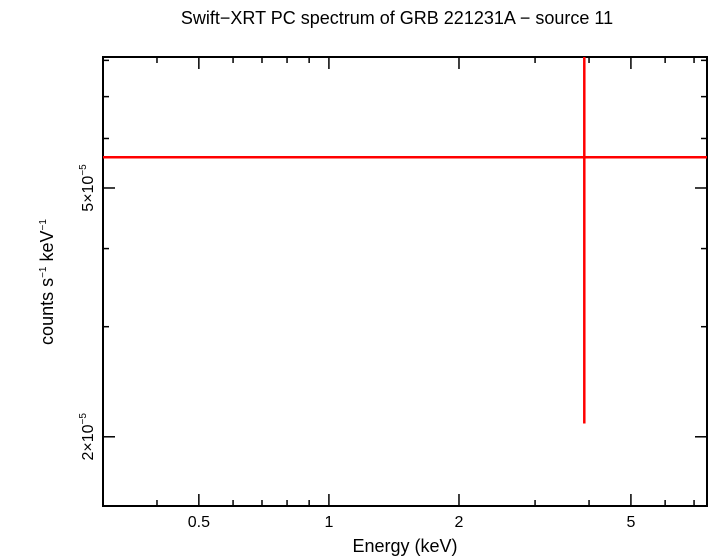 This screenshot has width=710, height=556. I want to click on y-tick-labels: 2×10−55×10−5, so click(87, 312).